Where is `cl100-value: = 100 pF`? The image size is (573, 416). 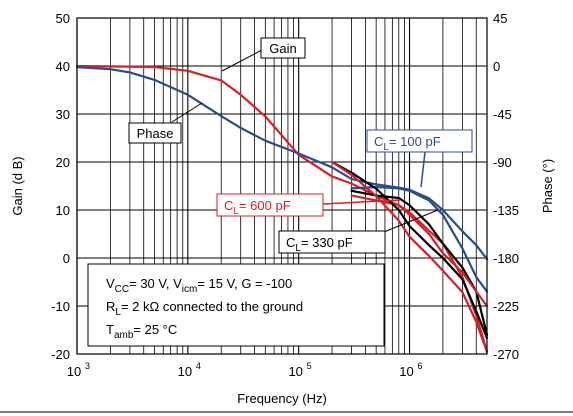 cl100-value: = 100 pF is located at coordinates (415, 141).